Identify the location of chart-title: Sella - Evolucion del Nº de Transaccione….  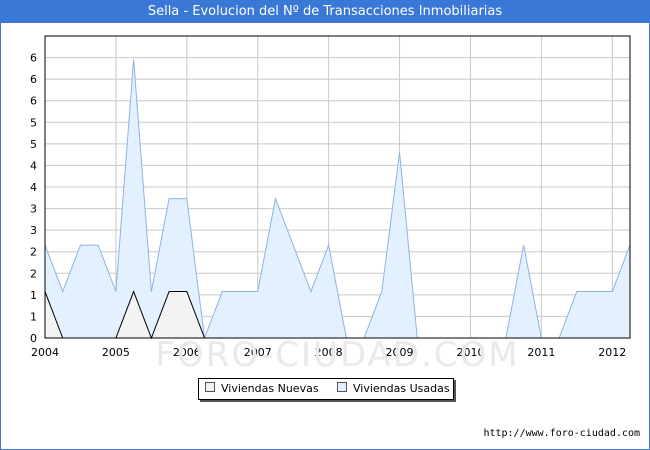
(325, 12).